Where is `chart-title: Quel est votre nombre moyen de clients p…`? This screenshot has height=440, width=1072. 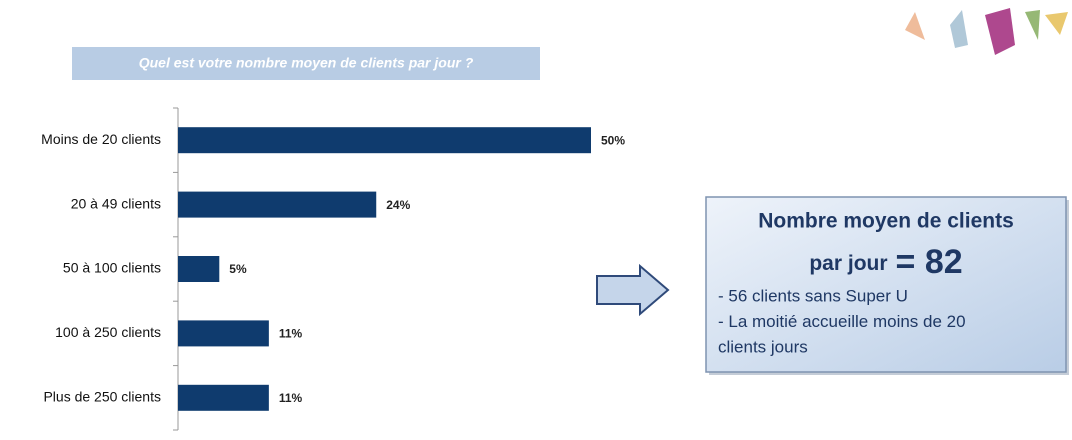 chart-title: Quel est votre nombre moyen de clients p… is located at coordinates (306, 63).